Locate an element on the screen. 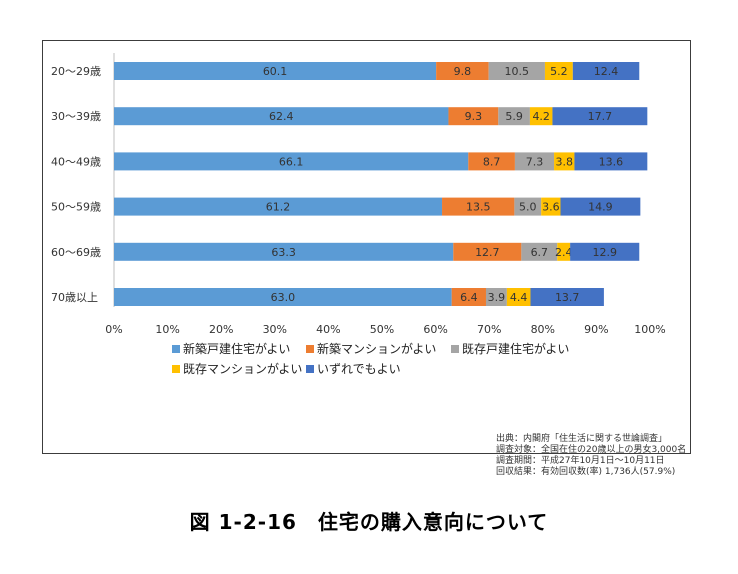  data-label: 13.6 is located at coordinates (611, 161).